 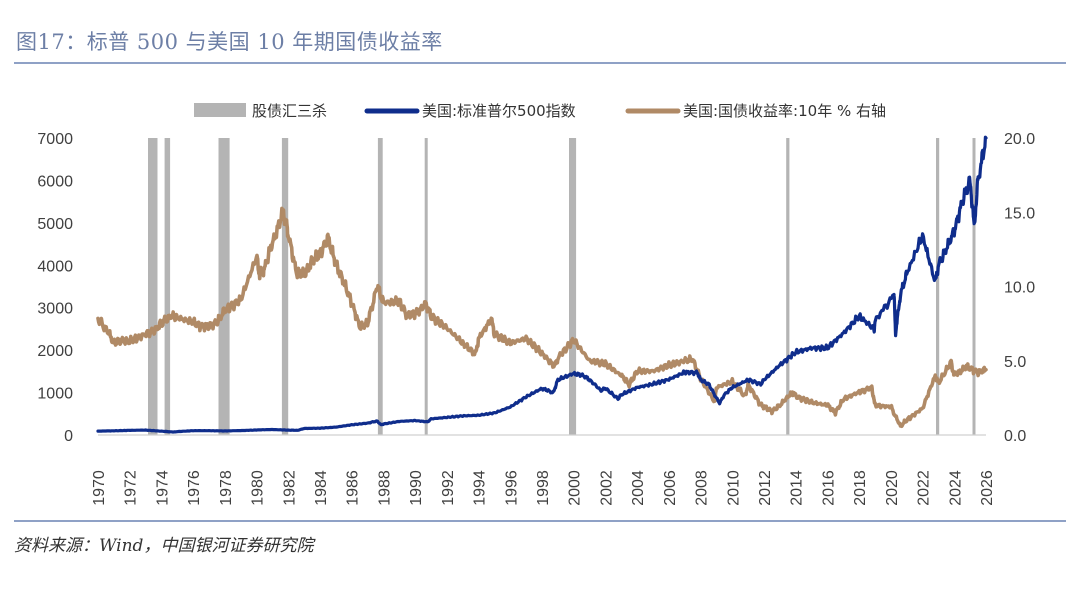 I want to click on y-left-tick-5000: 5000, so click(x=55, y=224).